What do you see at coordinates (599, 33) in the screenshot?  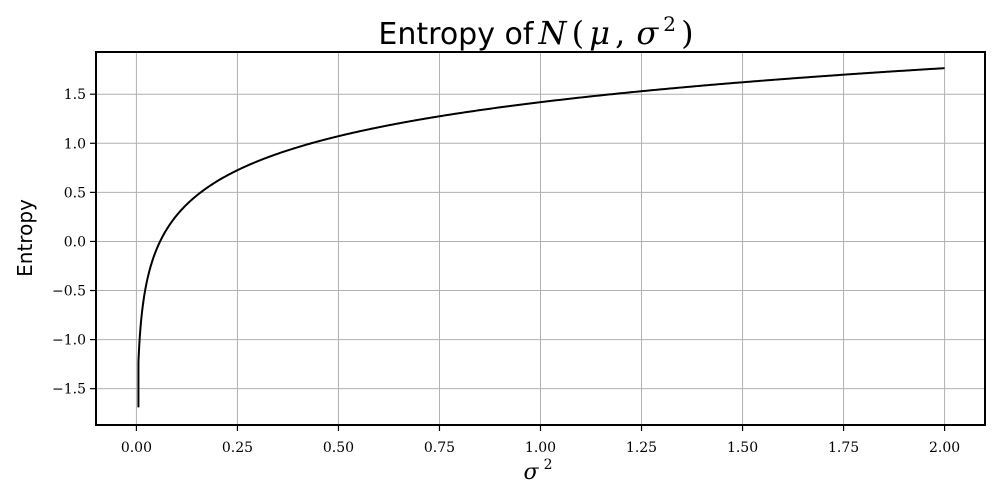 I see `title-mu: μ` at bounding box center [599, 33].